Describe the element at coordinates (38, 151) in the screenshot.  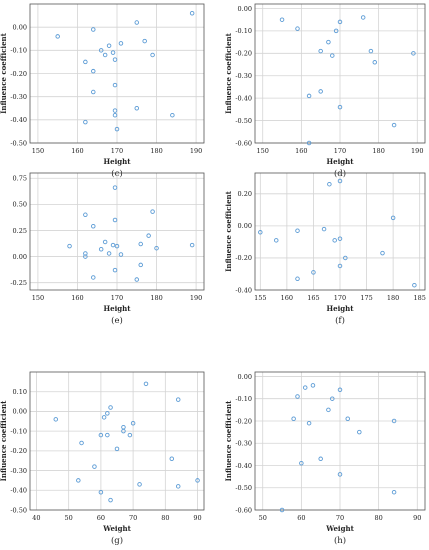
I see `x-tick-label: 150` at that location.